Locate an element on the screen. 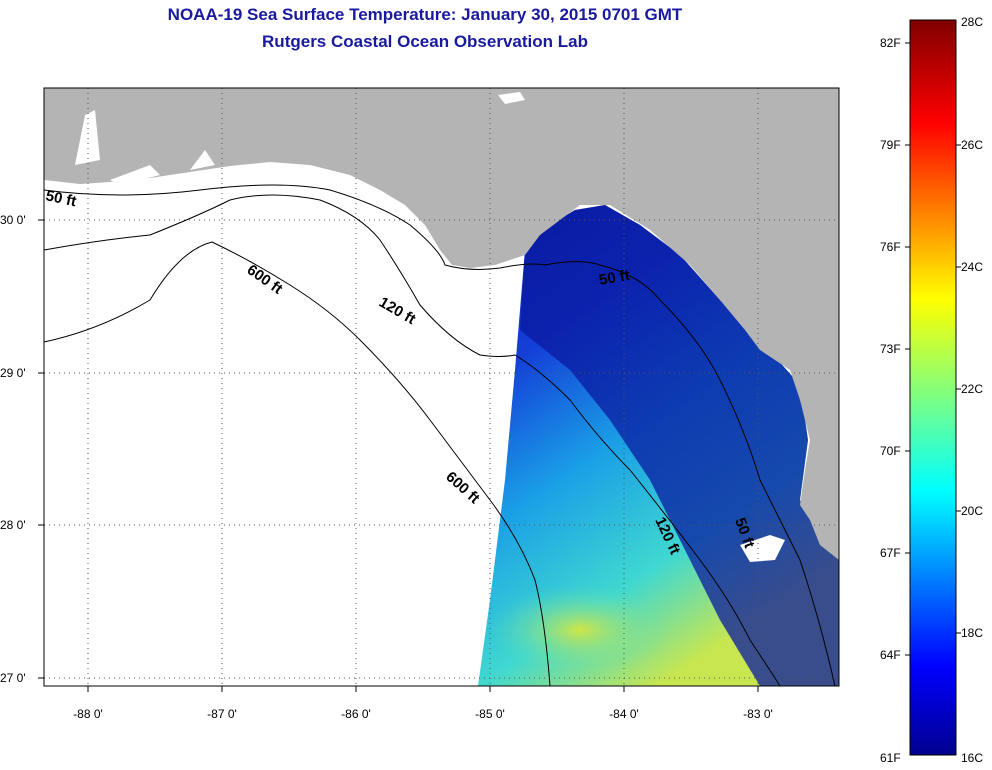 Image resolution: width=992 pixels, height=770 pixels. colorbar-c-22: 22C is located at coordinates (972, 389).